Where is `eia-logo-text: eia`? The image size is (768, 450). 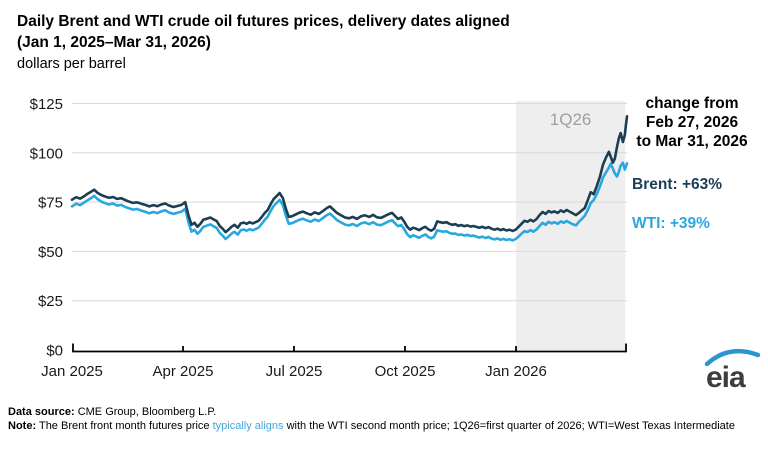
eia-logo-text: eia is located at coordinates (726, 377).